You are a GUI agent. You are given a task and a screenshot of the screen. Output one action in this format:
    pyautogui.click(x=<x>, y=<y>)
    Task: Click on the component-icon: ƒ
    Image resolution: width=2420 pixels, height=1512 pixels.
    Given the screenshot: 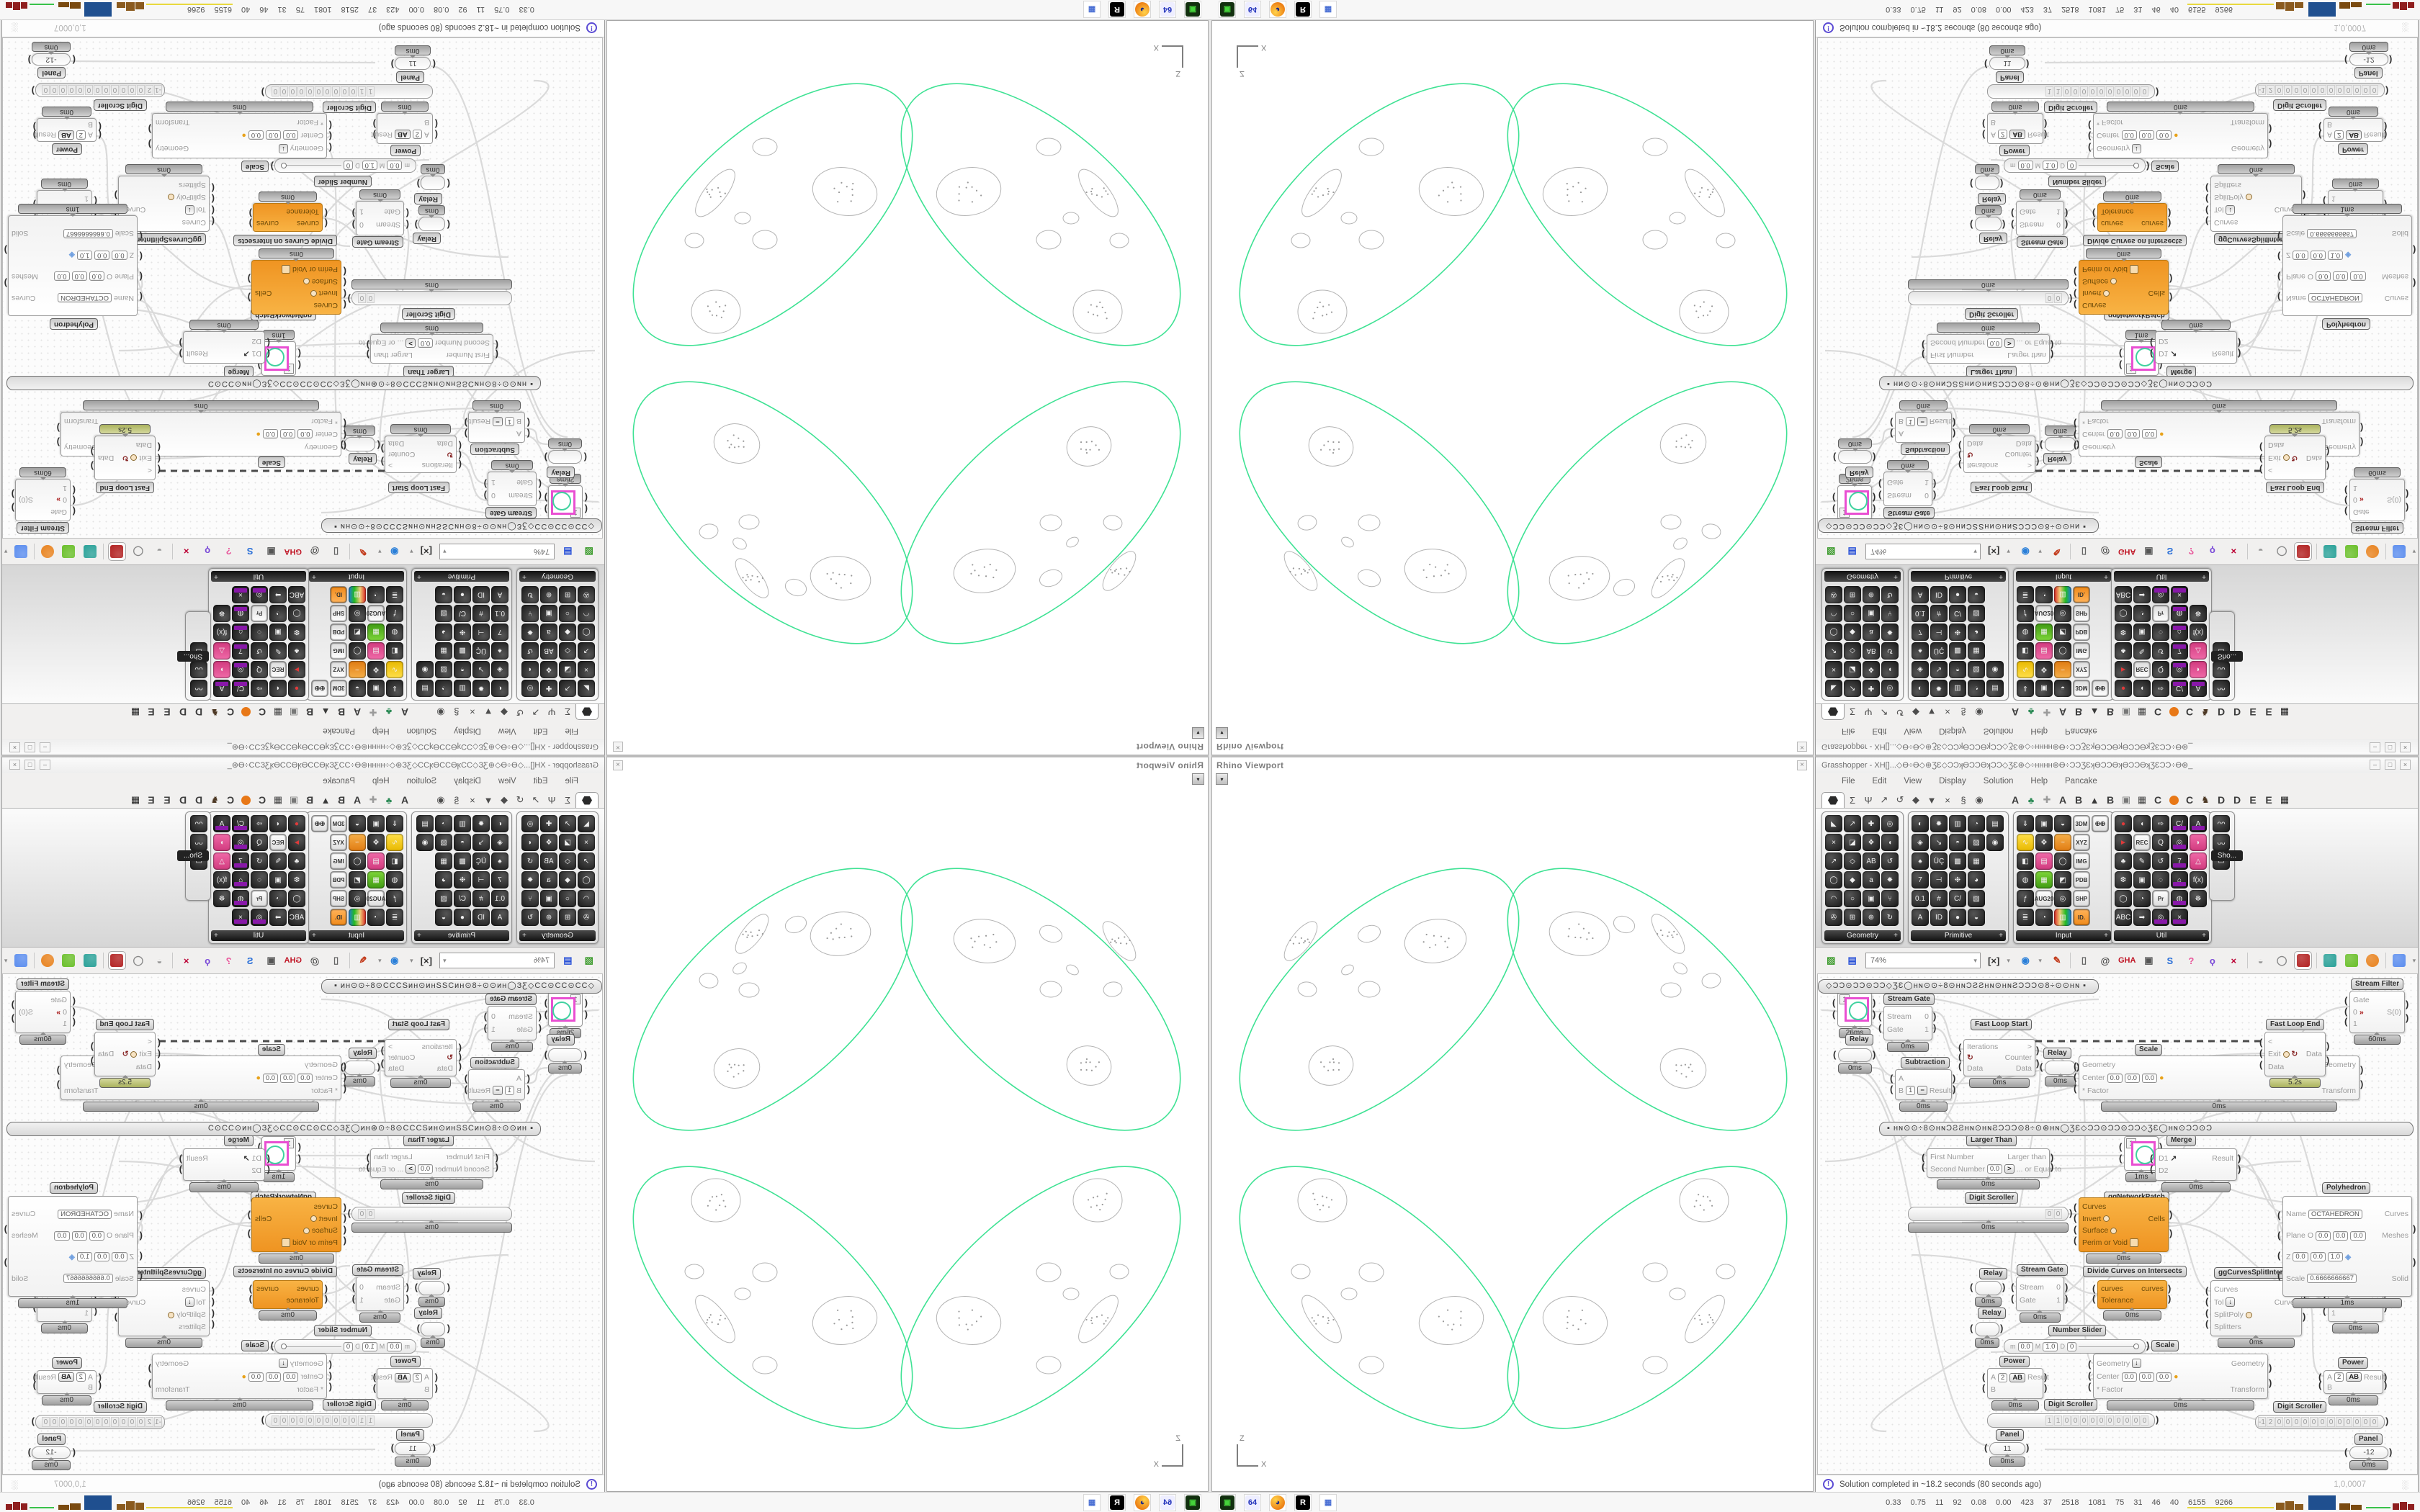 What is the action you would take?
    pyautogui.click(x=395, y=898)
    